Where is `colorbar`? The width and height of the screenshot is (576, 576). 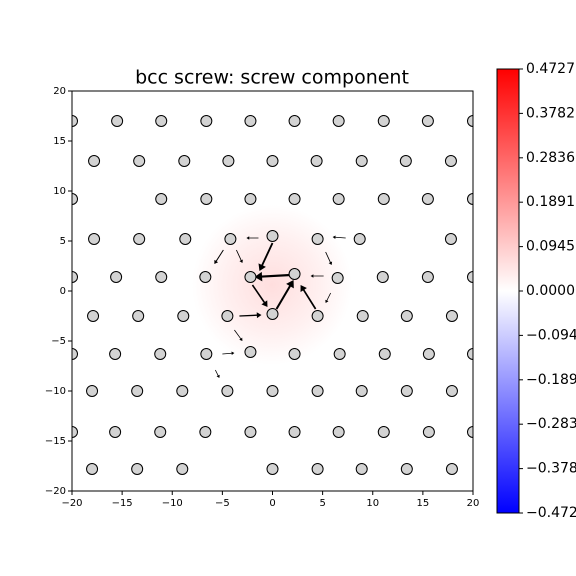
colorbar is located at coordinates (508, 291).